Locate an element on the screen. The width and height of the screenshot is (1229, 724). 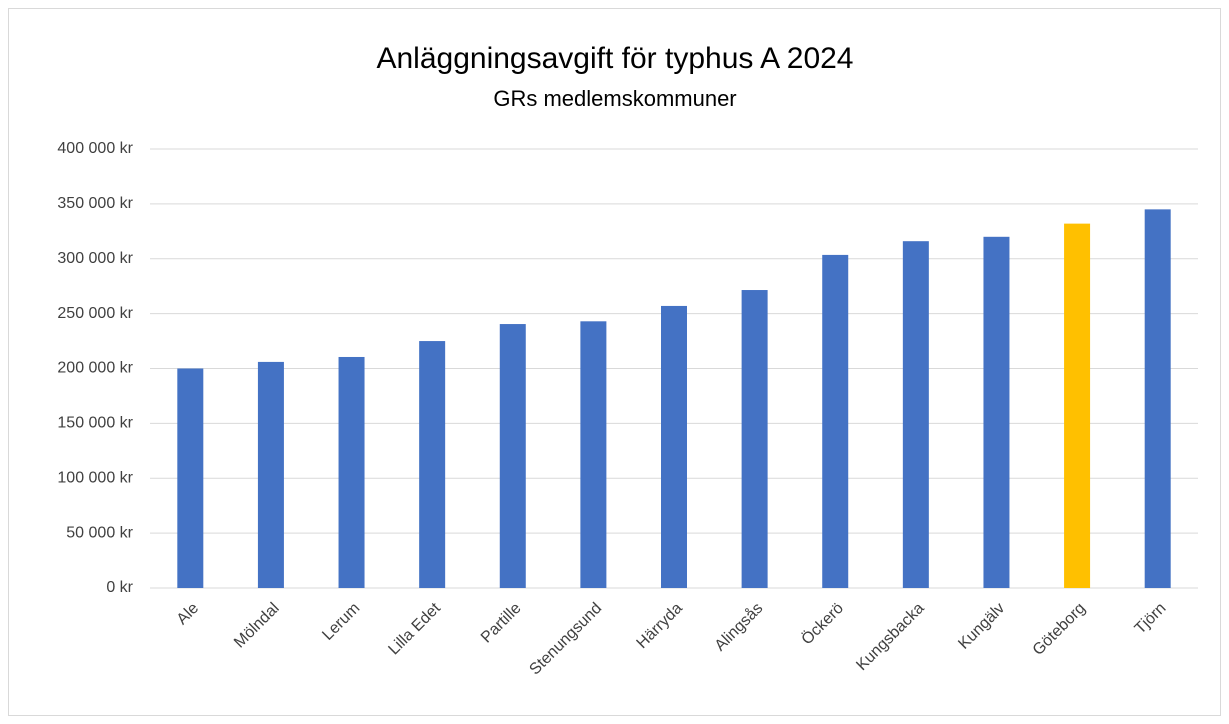
chart-subtitle: GRs medlemskommuner is located at coordinates (614, 98).